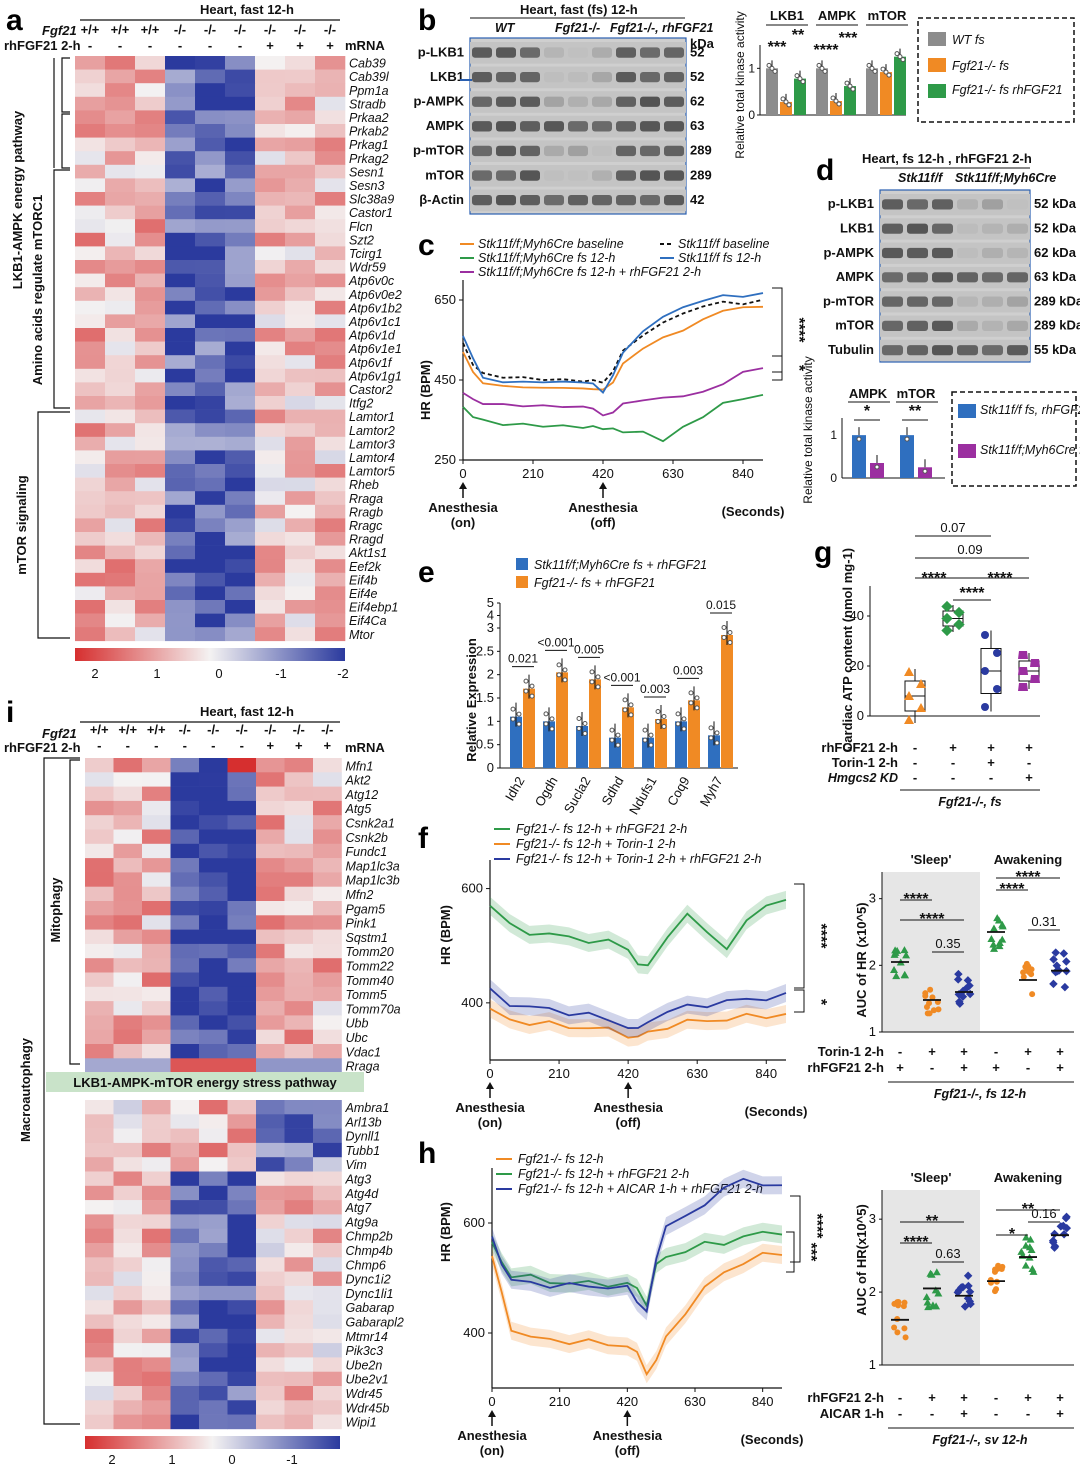 The height and width of the screenshot is (1467, 1080). What do you see at coordinates (474, 1332) in the screenshot?
I see `y-tick-label: 400` at bounding box center [474, 1332].